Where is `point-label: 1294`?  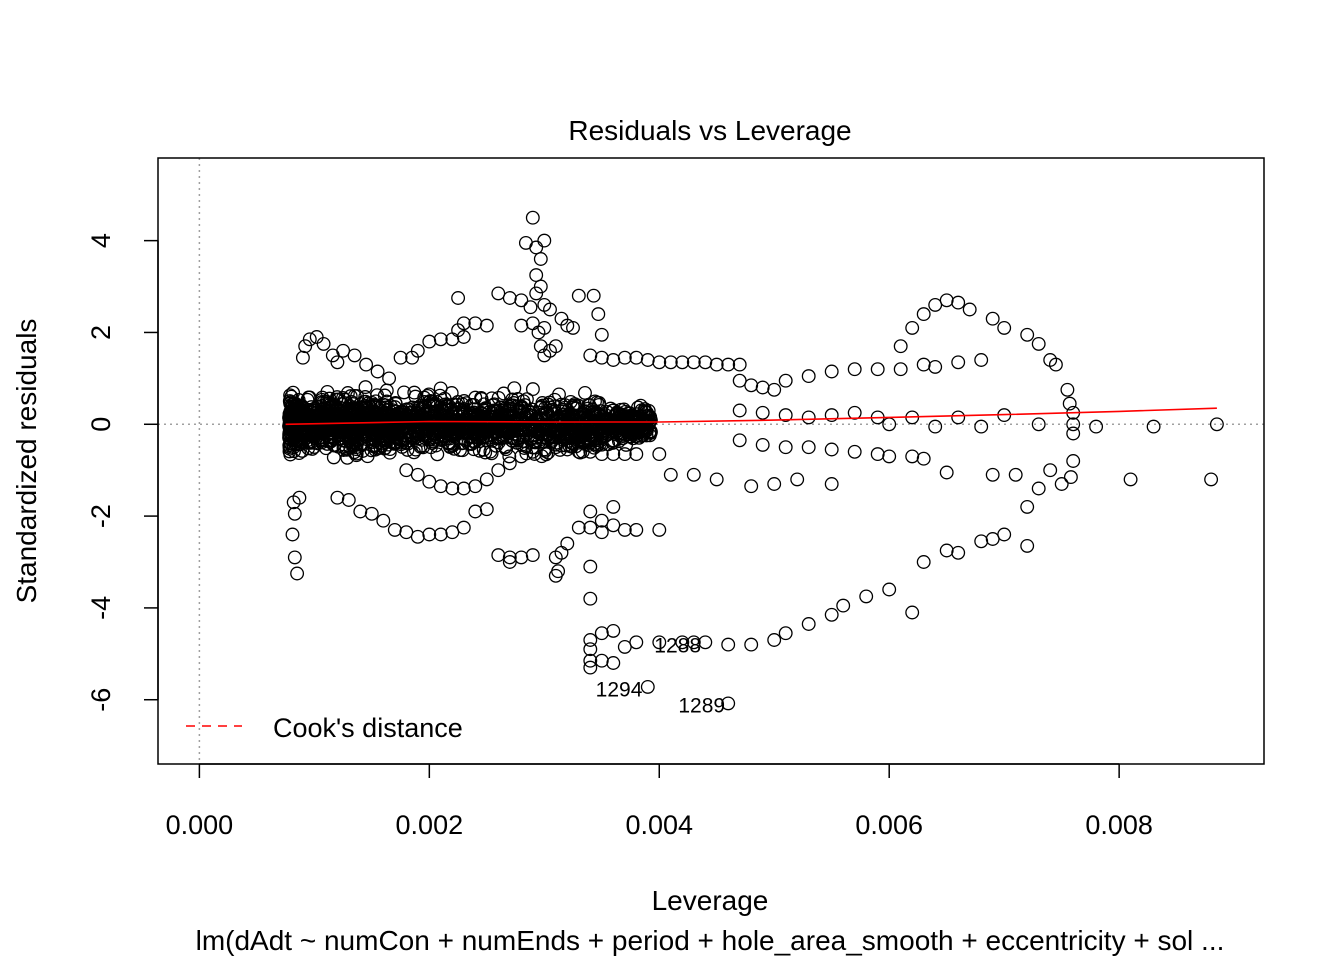
point-label: 1294 is located at coordinates (619, 689).